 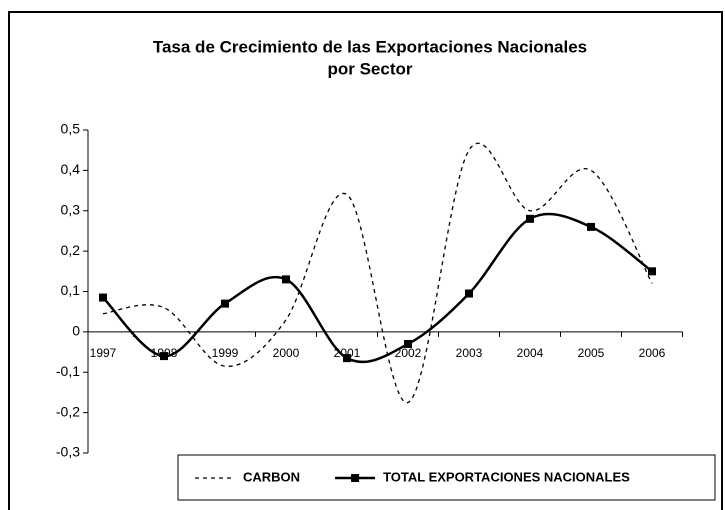 I want to click on x-tick-label: 2001, so click(x=347, y=353).